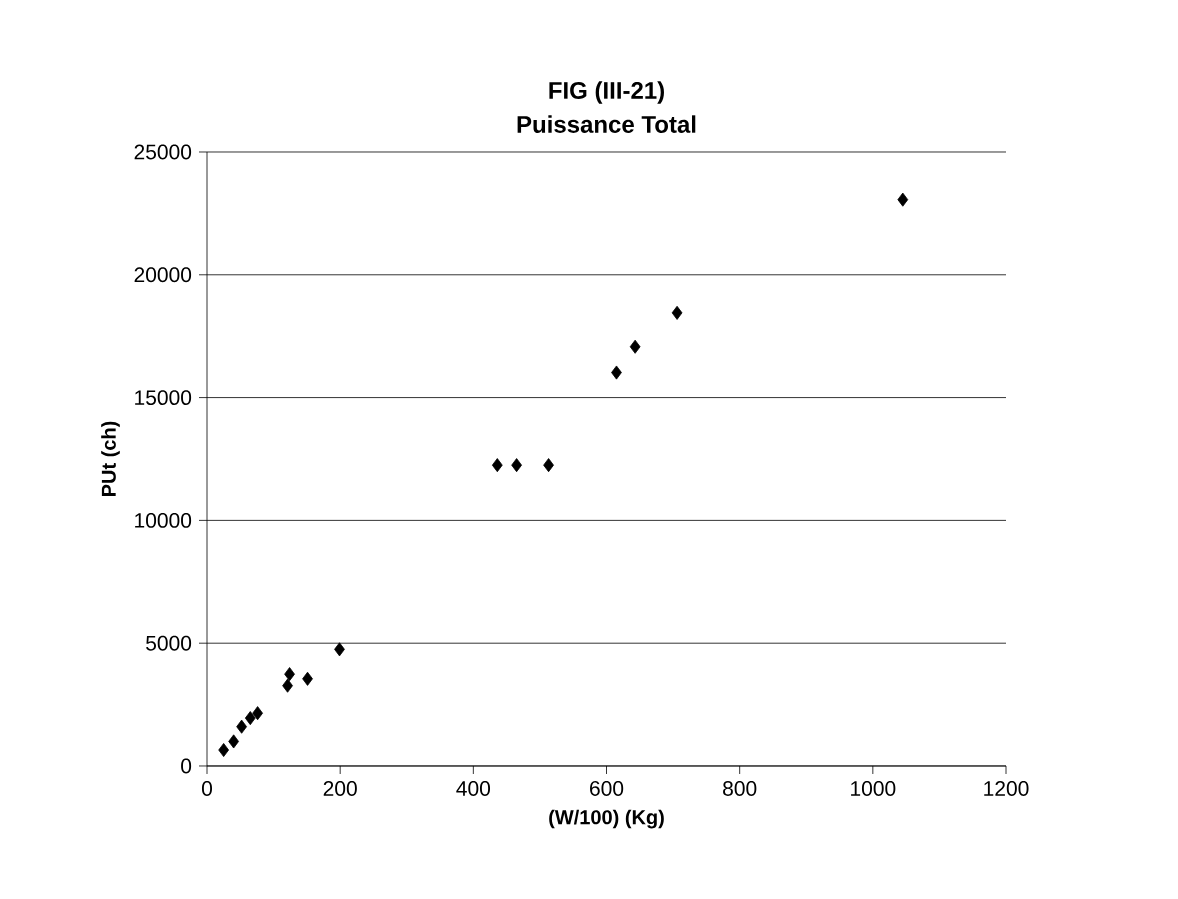 The width and height of the screenshot is (1178, 899). What do you see at coordinates (873, 788) in the screenshot?
I see `x-tick-label: 1000` at bounding box center [873, 788].